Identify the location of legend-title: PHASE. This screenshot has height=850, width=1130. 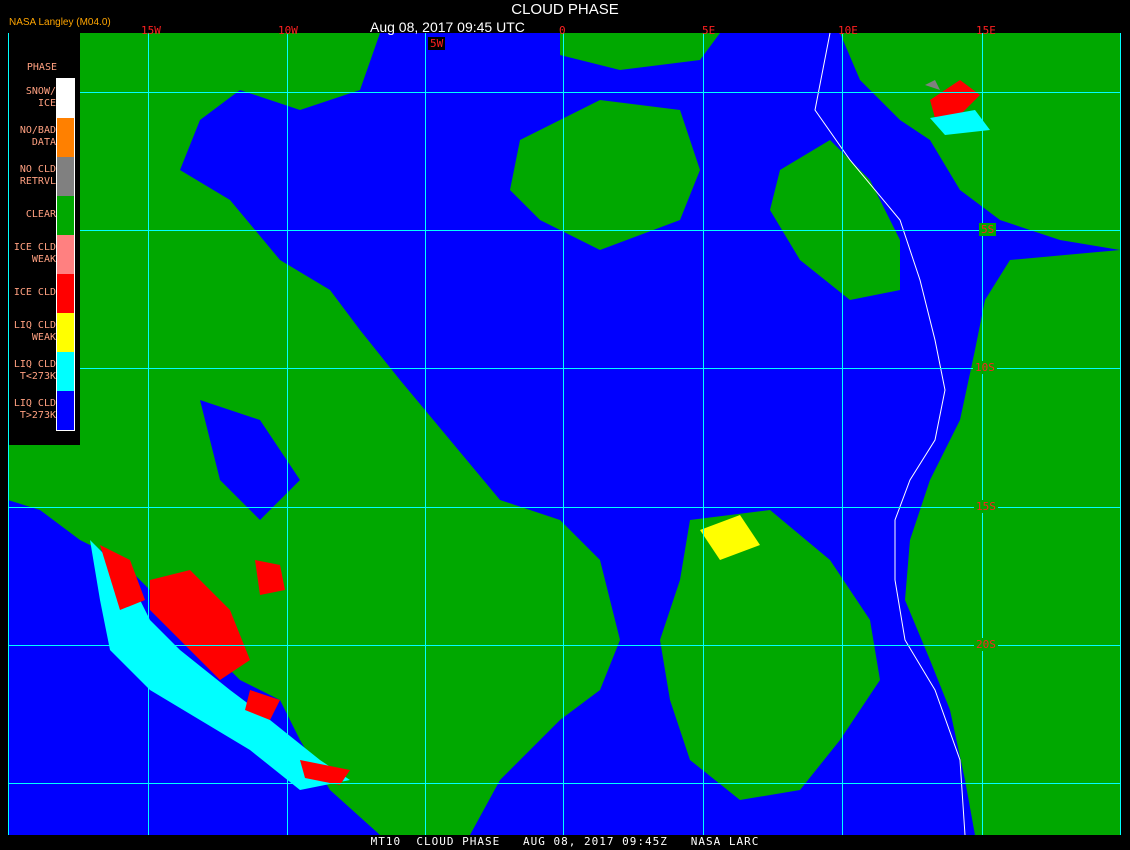
(41, 67).